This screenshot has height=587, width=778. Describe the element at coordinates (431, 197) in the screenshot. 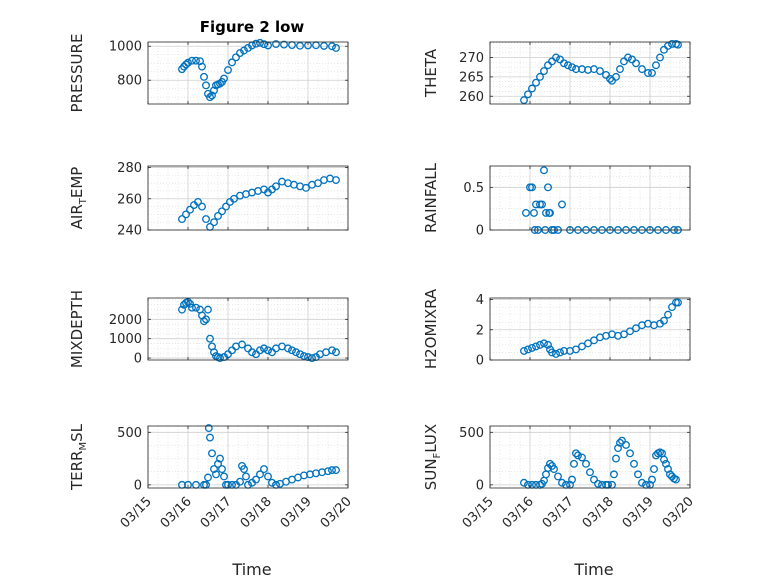

I see `ylabel-3: RAINFALL` at that location.